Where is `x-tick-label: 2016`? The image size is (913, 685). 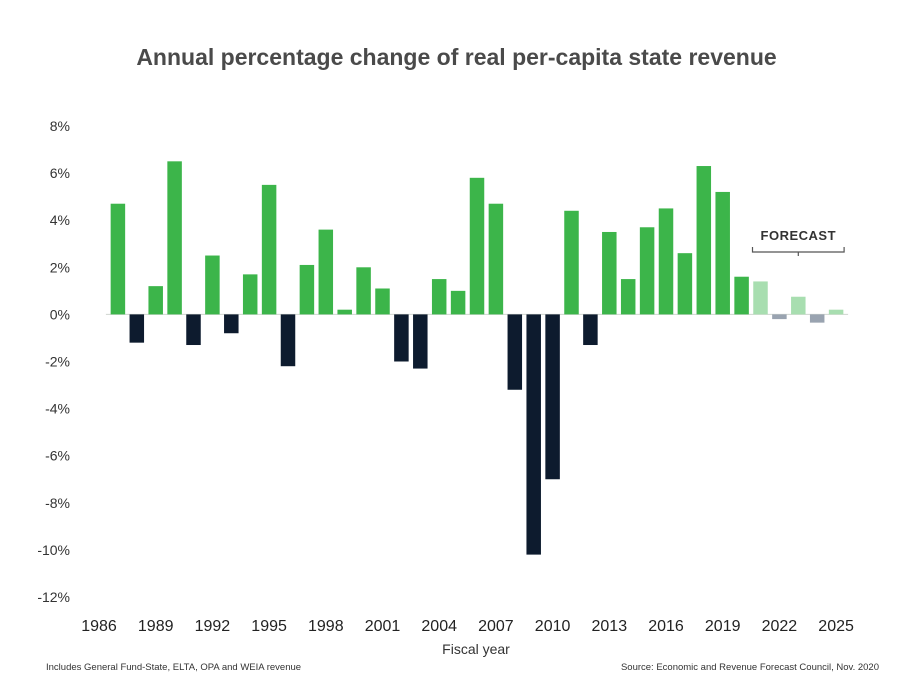
x-tick-label: 2016 is located at coordinates (666, 626).